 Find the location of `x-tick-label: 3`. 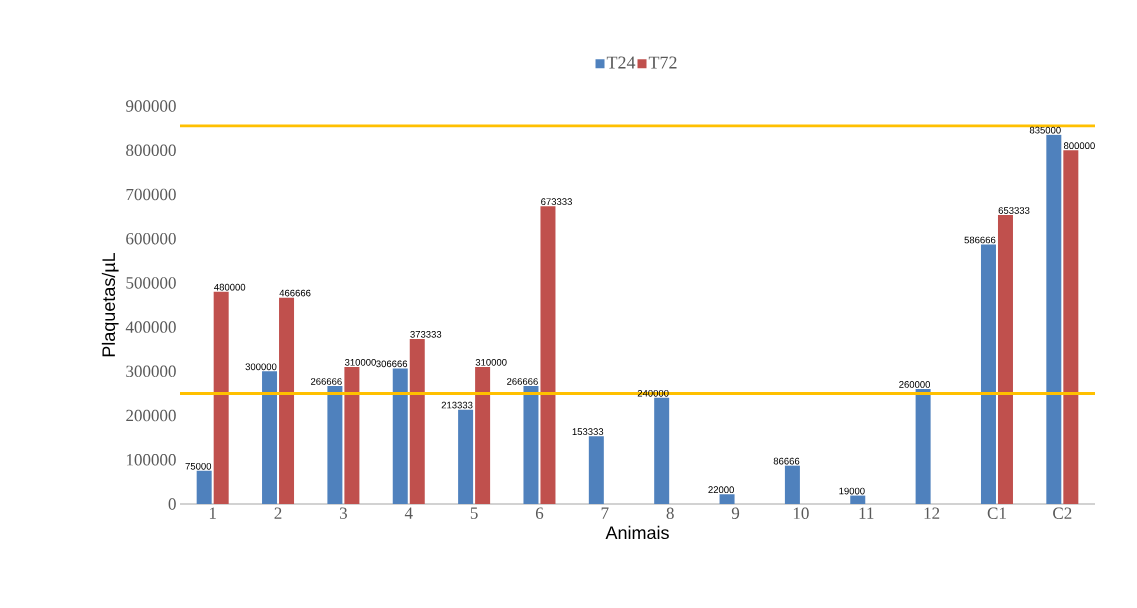

x-tick-label: 3 is located at coordinates (343, 513).